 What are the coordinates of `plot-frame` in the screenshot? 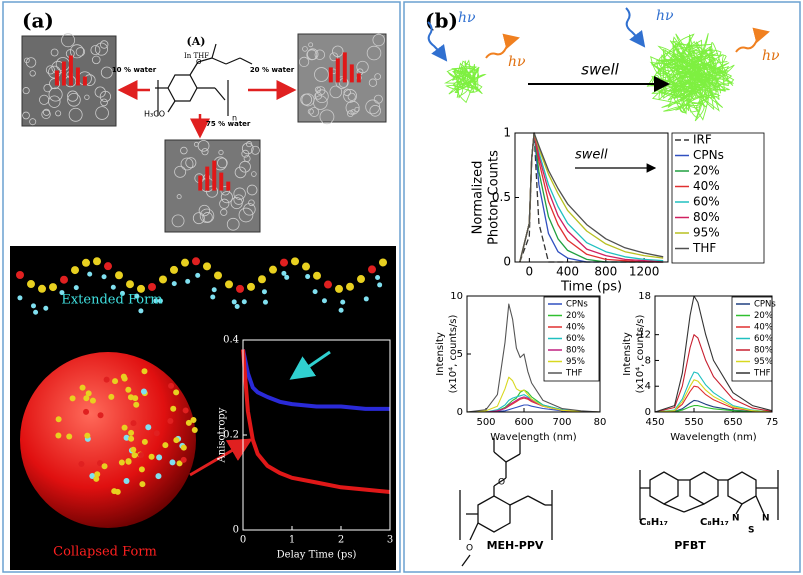 It's located at (316, 435).